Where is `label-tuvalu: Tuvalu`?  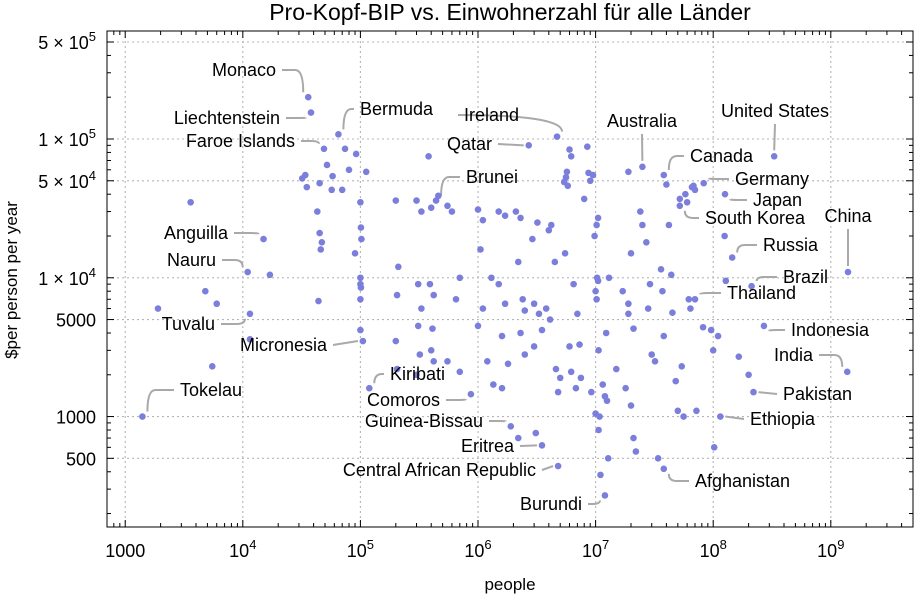
label-tuvalu: Tuvalu is located at coordinates (188, 324).